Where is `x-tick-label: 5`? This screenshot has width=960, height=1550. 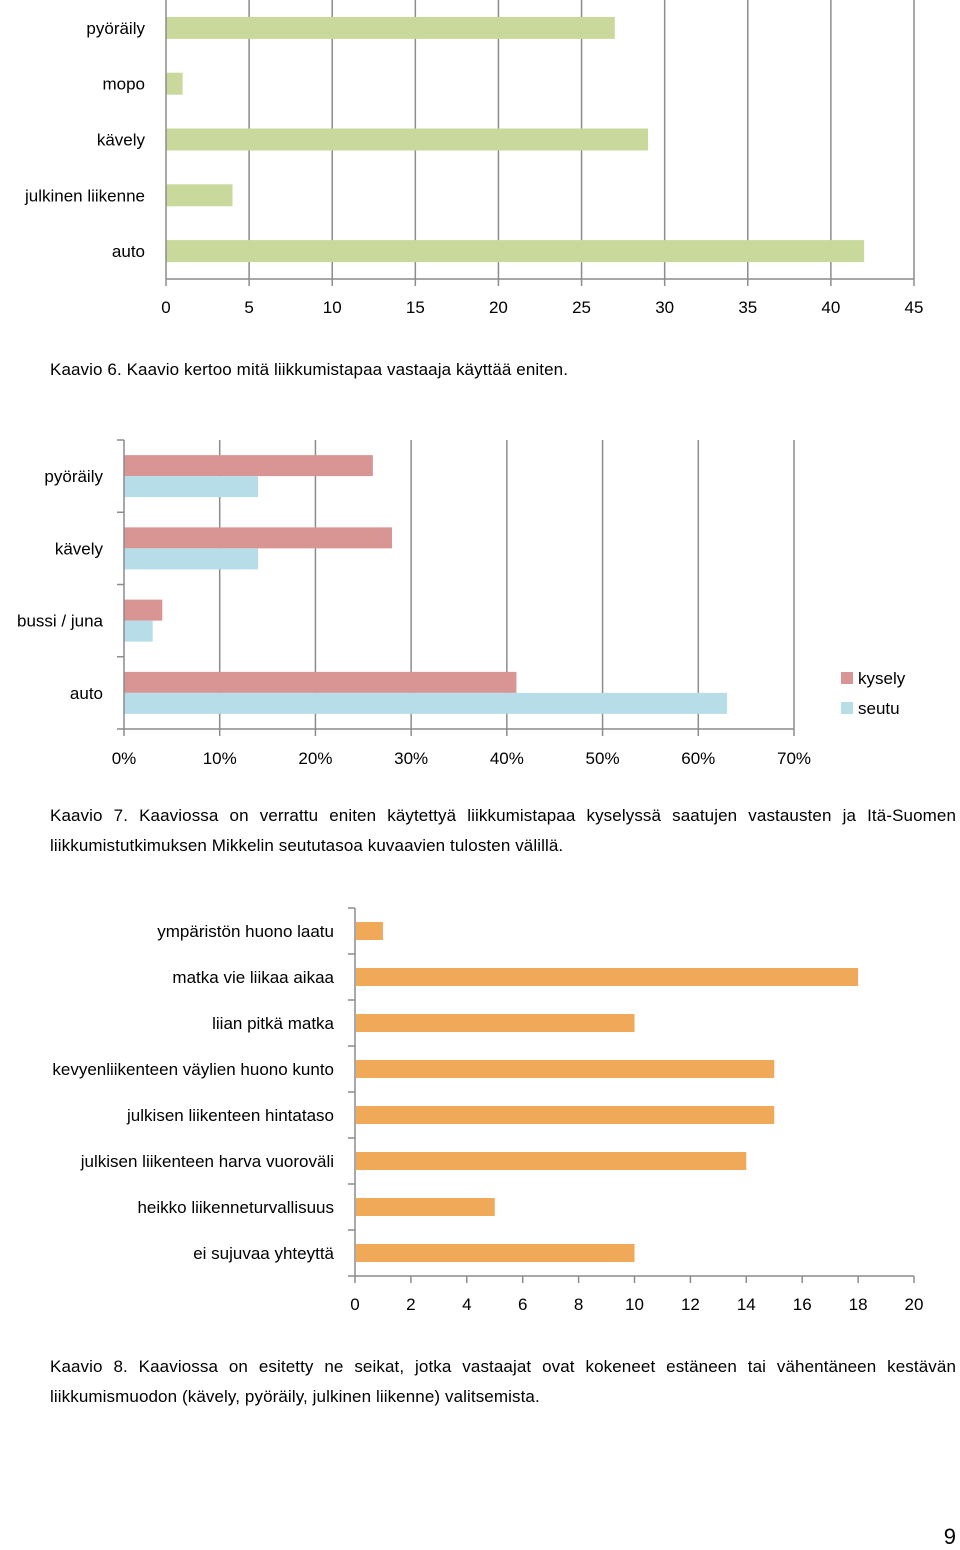
x-tick-label: 5 is located at coordinates (248, 307).